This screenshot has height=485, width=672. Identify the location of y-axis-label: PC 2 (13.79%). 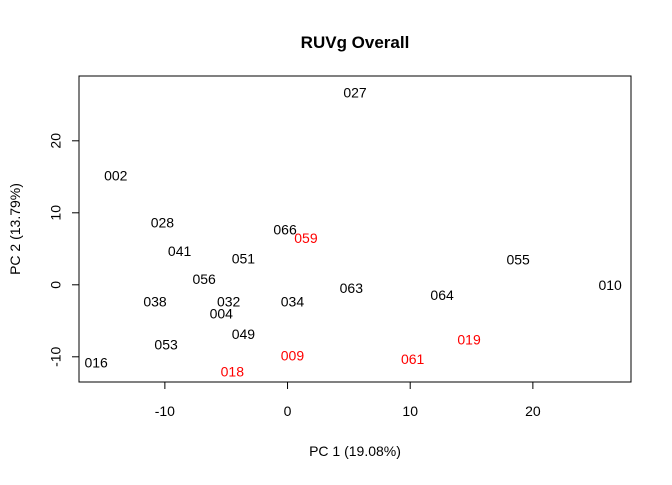
(15, 229).